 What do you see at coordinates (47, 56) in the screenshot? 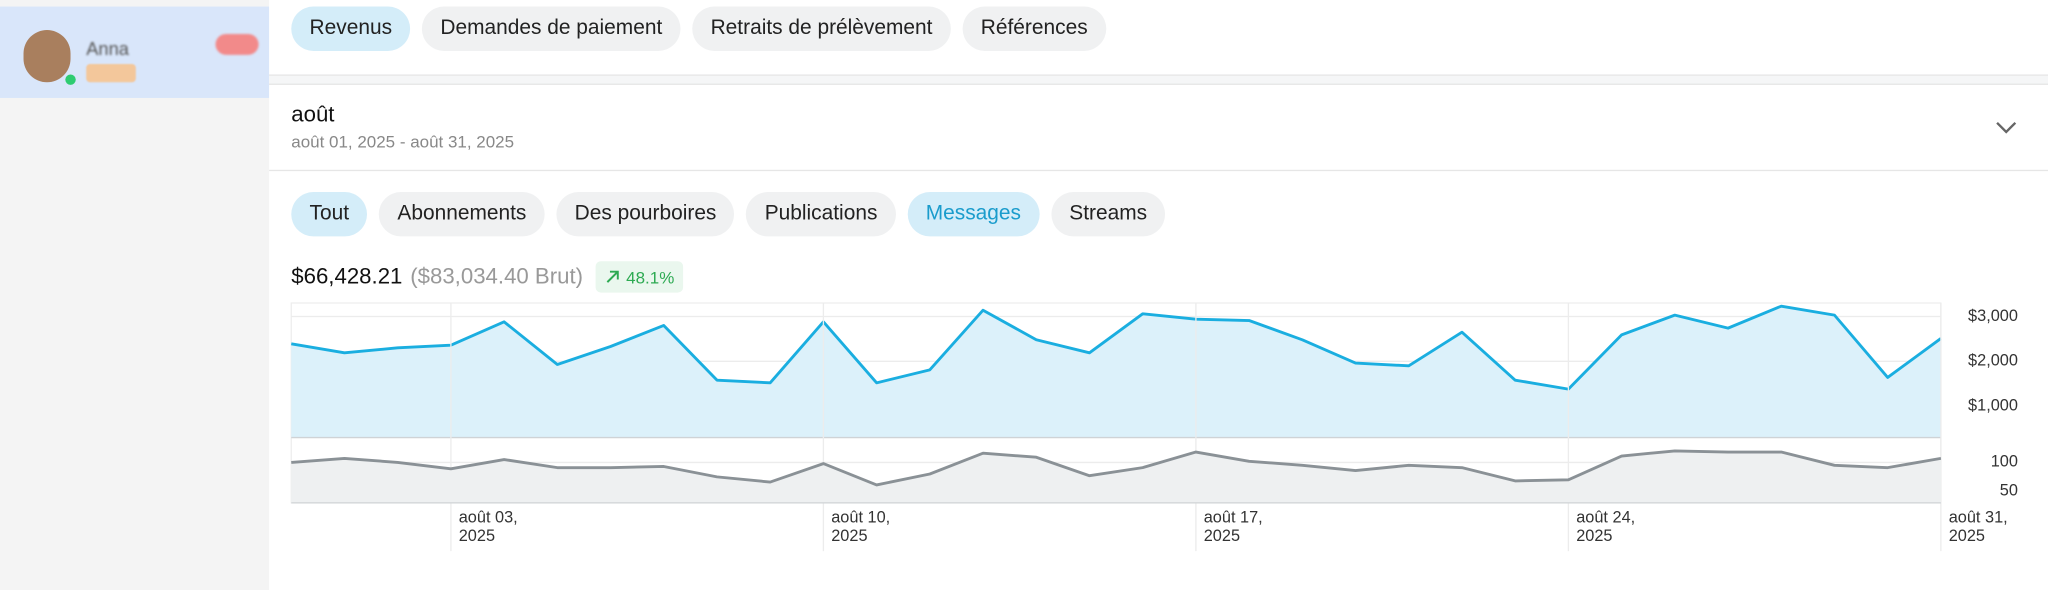
I see `avatar` at bounding box center [47, 56].